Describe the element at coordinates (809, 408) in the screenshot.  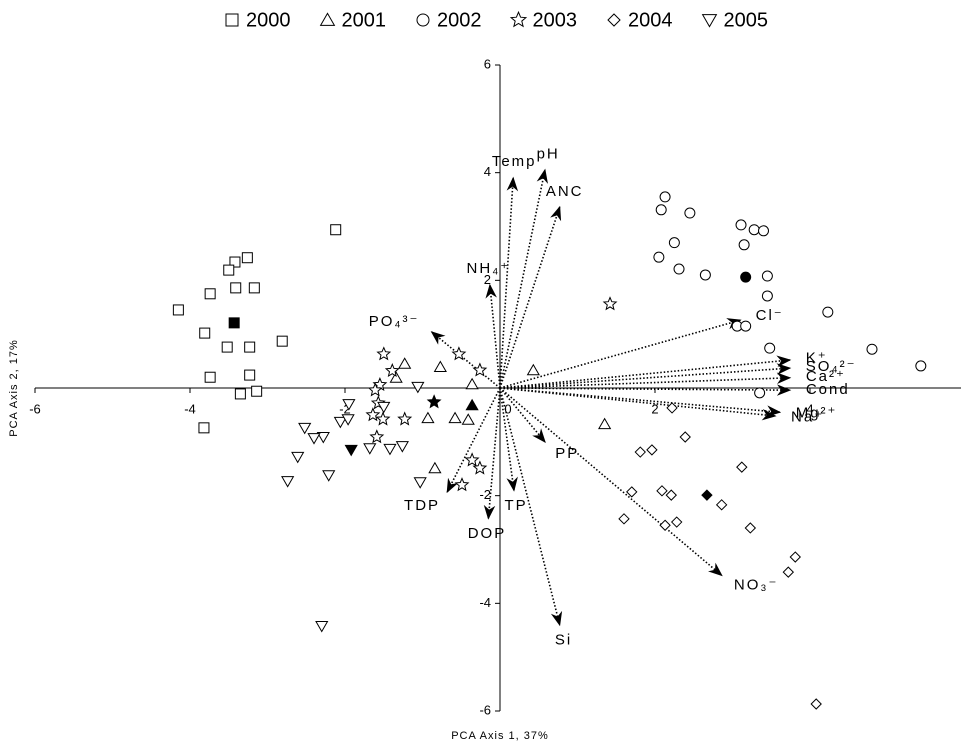
I see `x-tick-label: 4` at that location.